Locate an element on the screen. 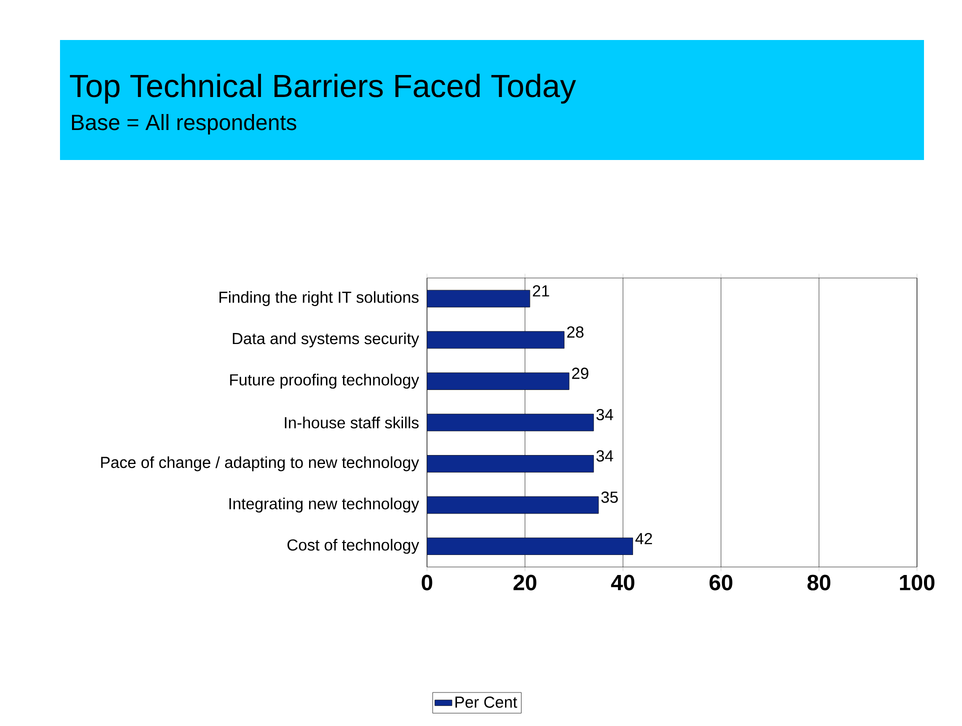 This screenshot has height=726, width=962. y-tick-label: Cost of technology is located at coordinates (353, 546).